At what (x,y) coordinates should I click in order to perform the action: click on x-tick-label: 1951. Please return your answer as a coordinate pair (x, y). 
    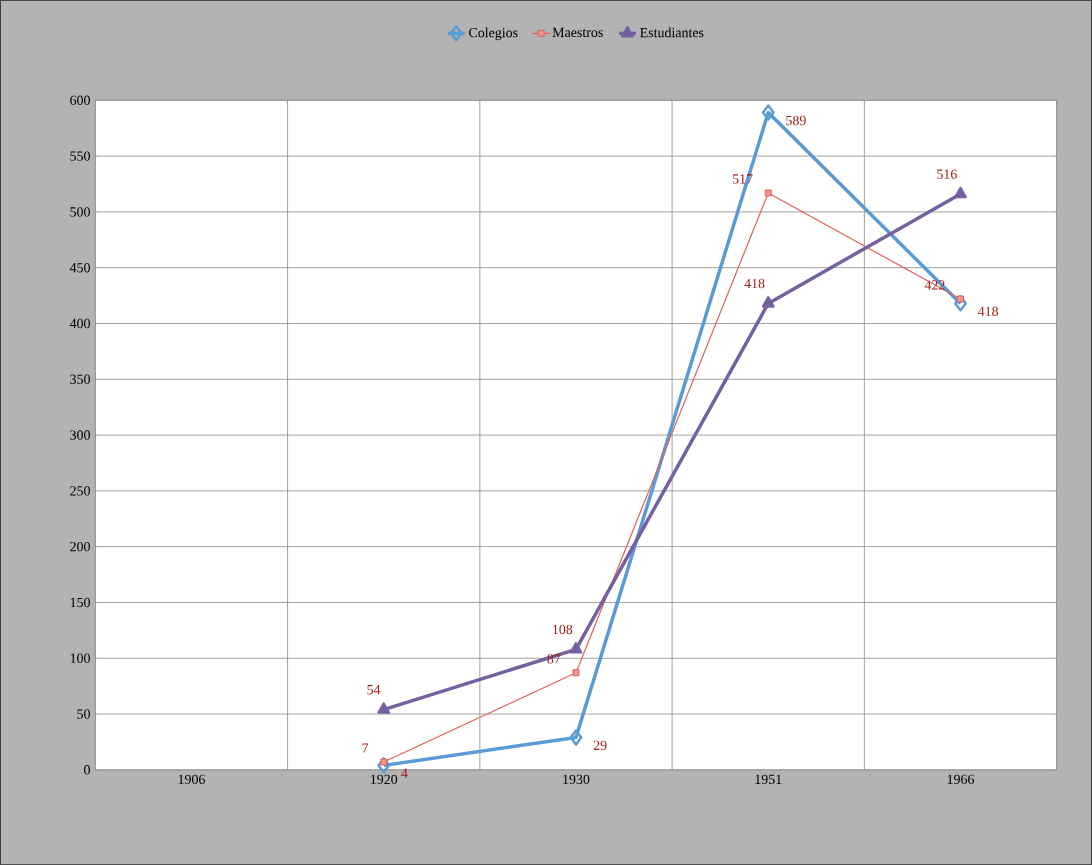
    Looking at the image, I should click on (768, 779).